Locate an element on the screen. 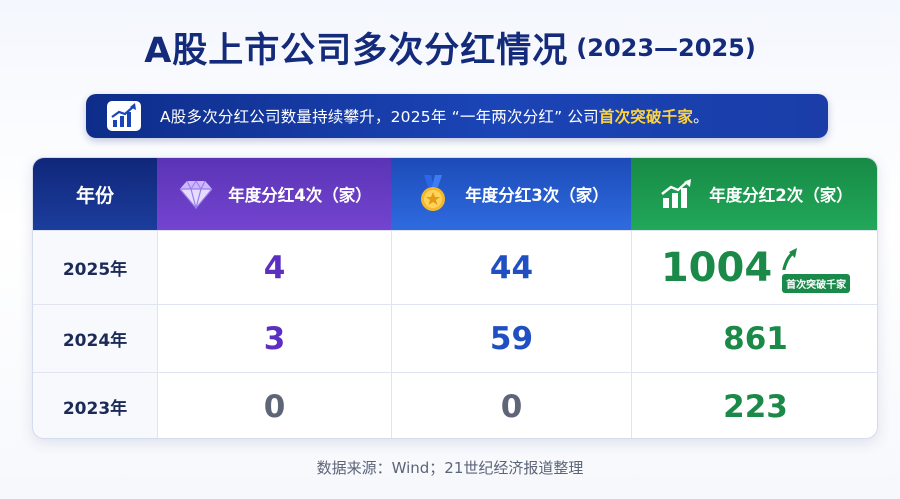 This screenshot has width=900, height=499. banner-highlight: 首次突破千家 is located at coordinates (646, 117).